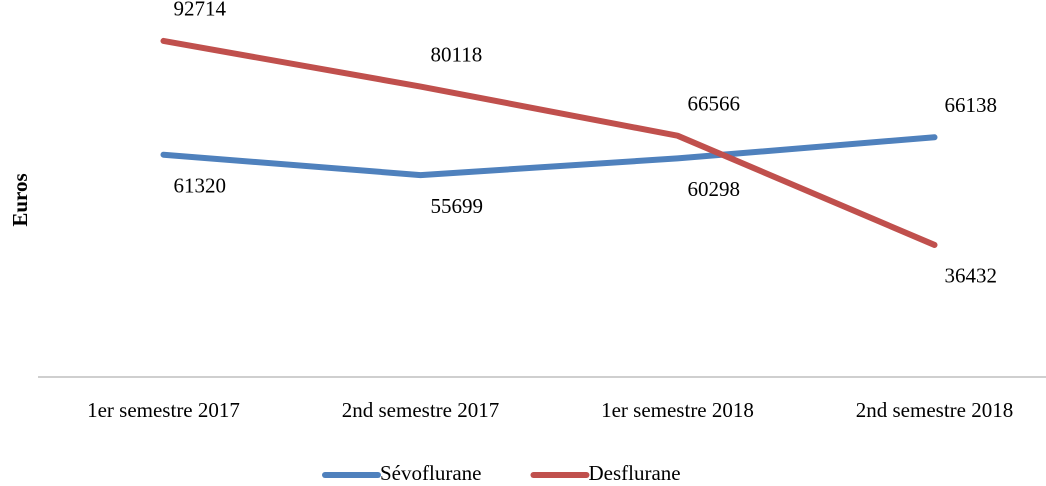  What do you see at coordinates (430, 473) in the screenshot?
I see `legend-label: Sévoflurane` at bounding box center [430, 473].